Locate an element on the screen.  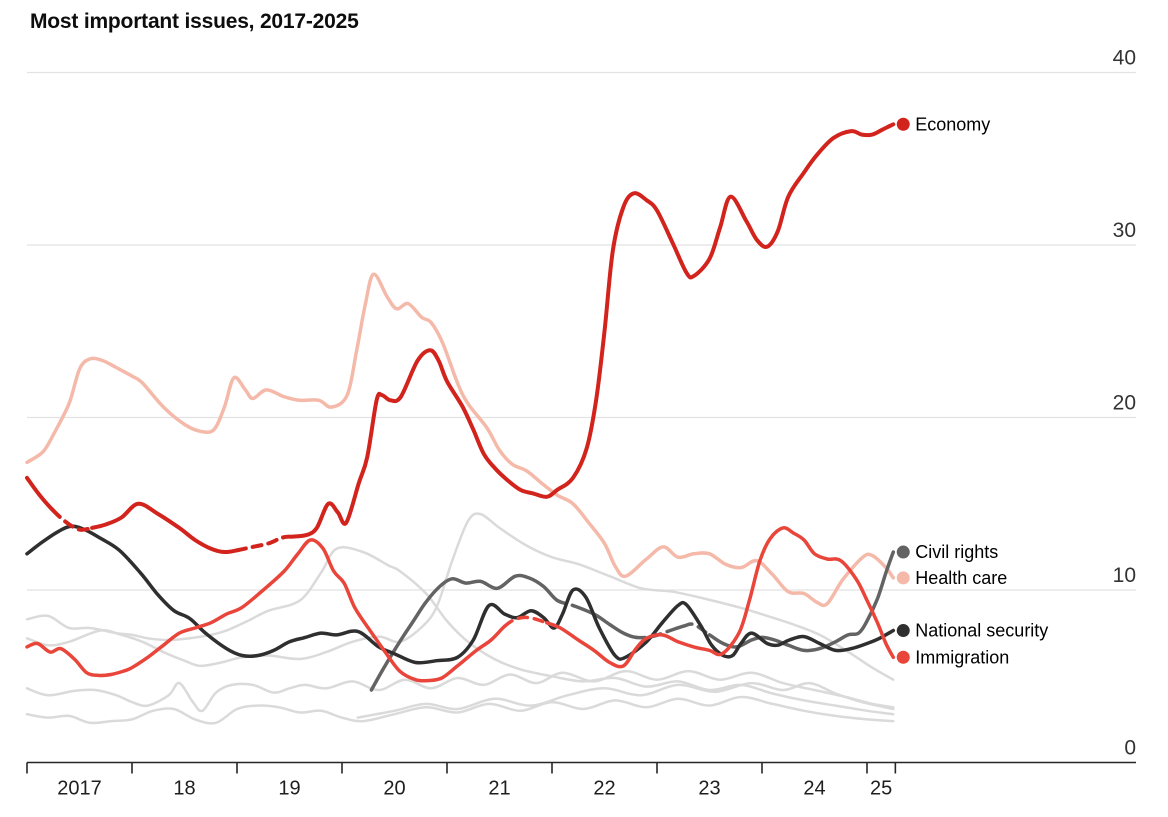
x-axis-label-21: 21 is located at coordinates (499, 789).